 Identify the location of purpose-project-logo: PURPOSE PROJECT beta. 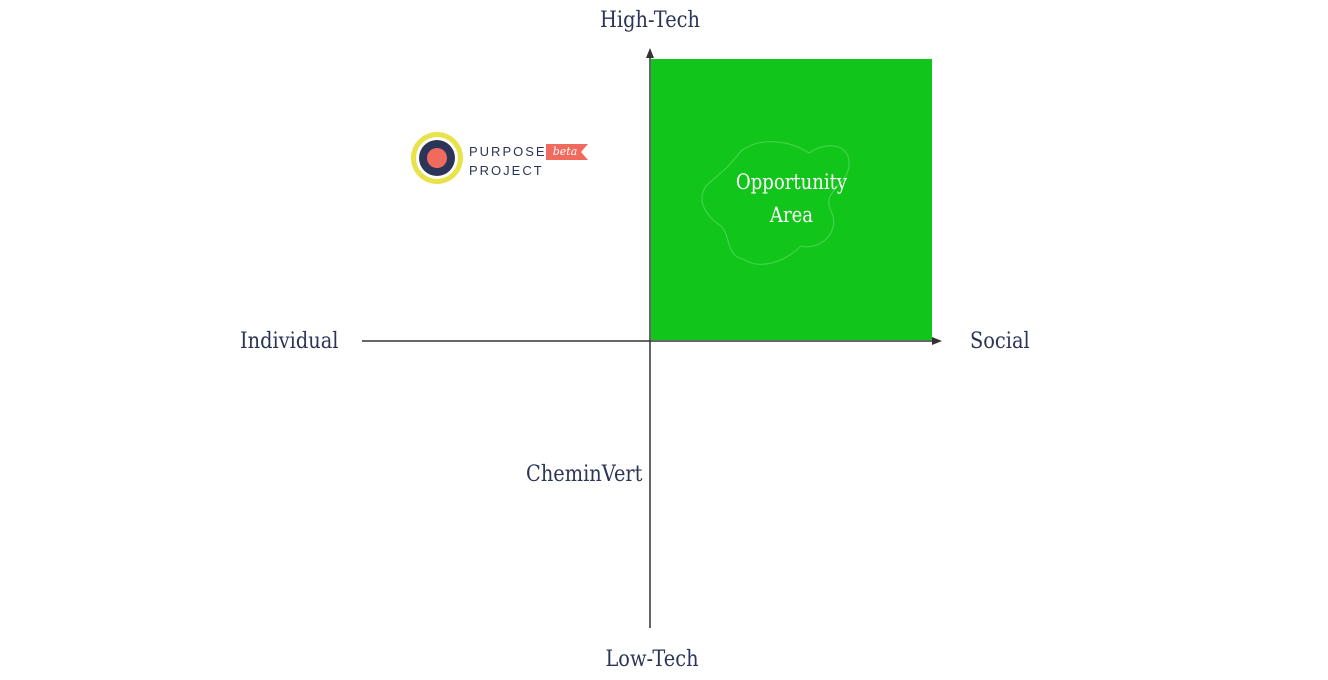
(499, 158).